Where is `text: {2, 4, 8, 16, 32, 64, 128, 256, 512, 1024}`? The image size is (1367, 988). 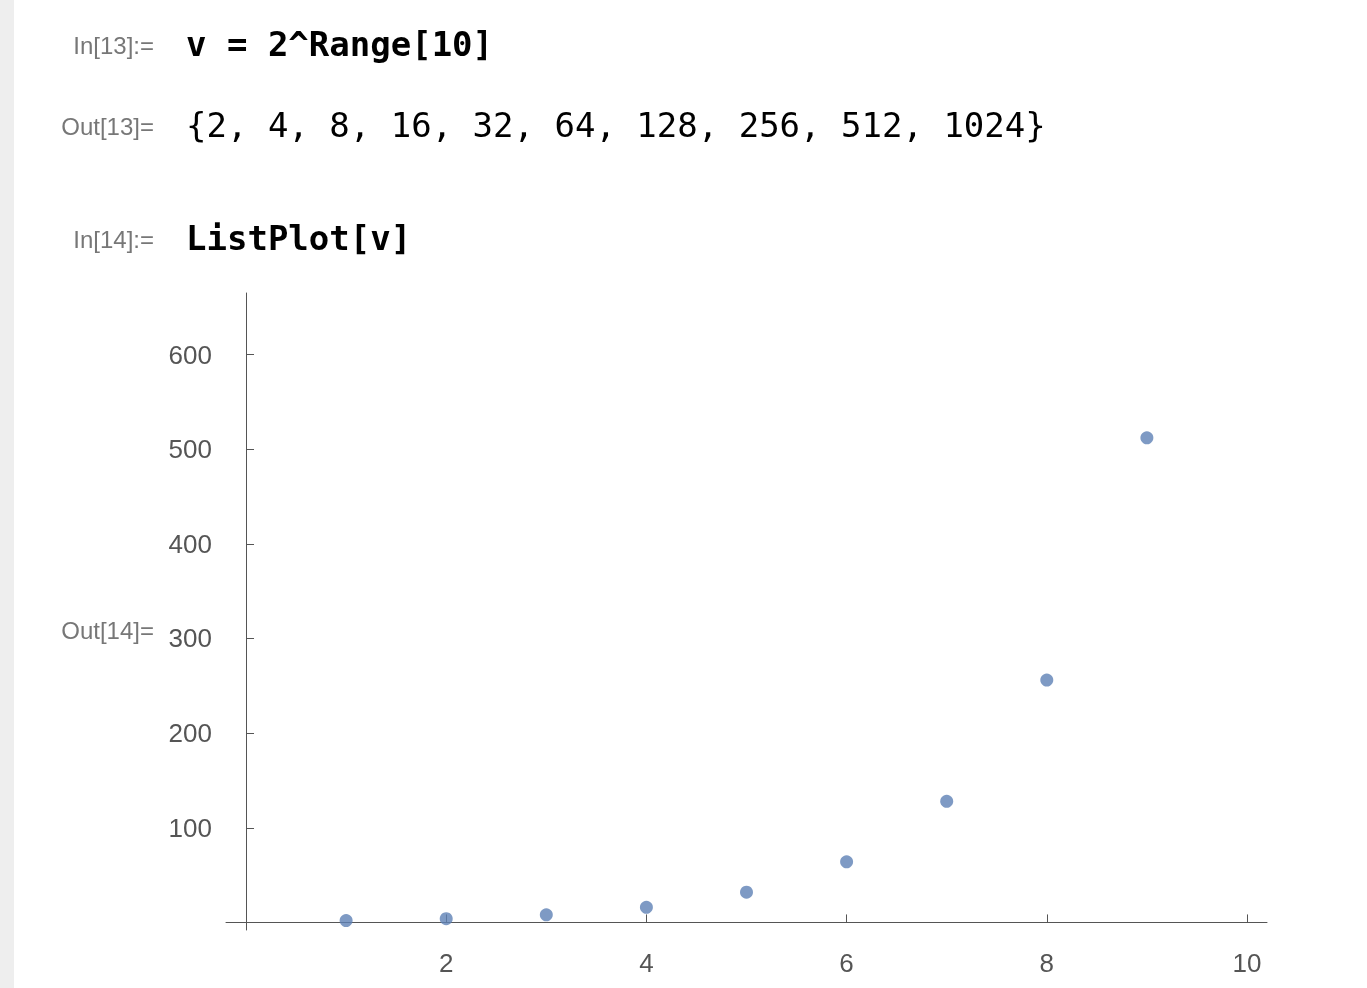
text: {2, 4, 8, 16, 32, 64, 128, 256, 512, 1024} is located at coordinates (616, 125).